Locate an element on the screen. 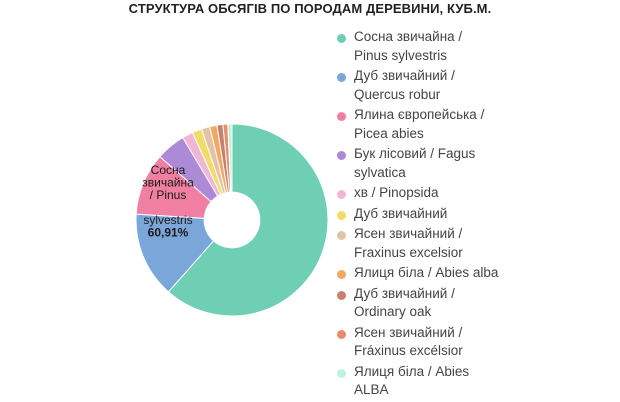 The image size is (620, 402). legend-item-5: хв / Pinopsida is located at coordinates (477, 193).